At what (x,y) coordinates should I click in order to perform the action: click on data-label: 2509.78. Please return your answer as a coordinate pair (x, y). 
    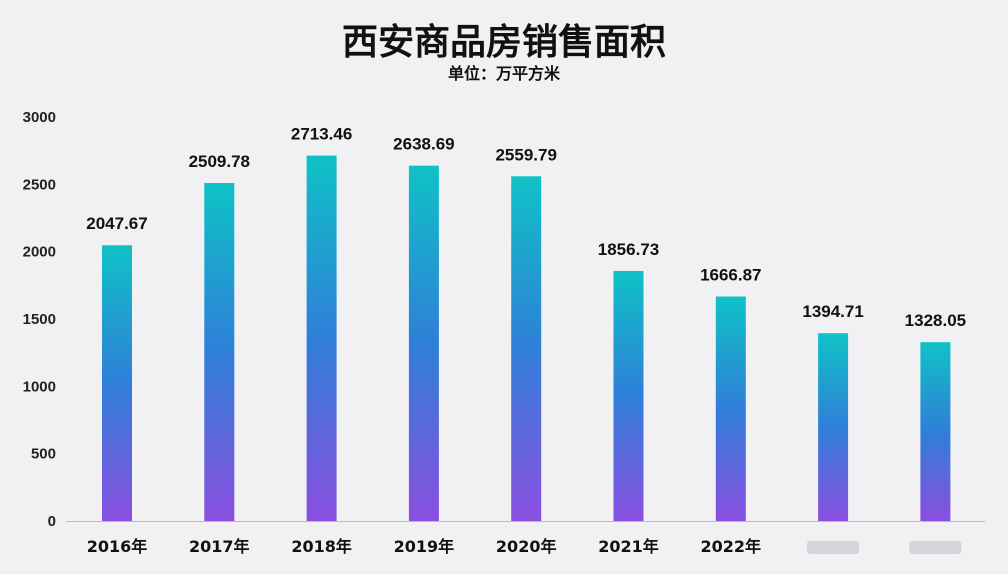
    Looking at the image, I should click on (219, 161).